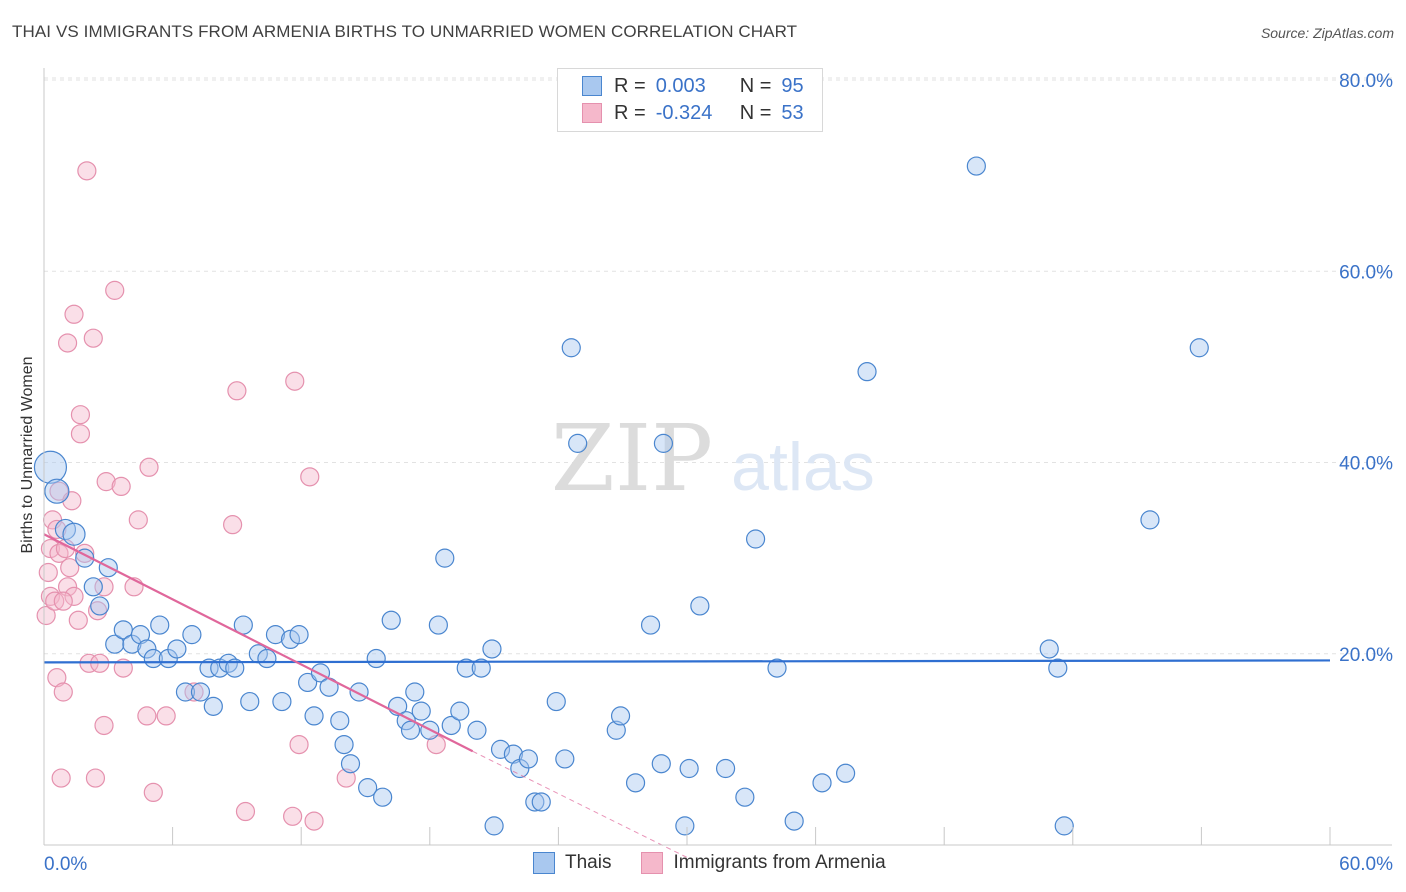 The image size is (1406, 892). Describe the element at coordinates (680, 85) in the screenshot. I see `legend-r-value-thais: 0.003` at that location.